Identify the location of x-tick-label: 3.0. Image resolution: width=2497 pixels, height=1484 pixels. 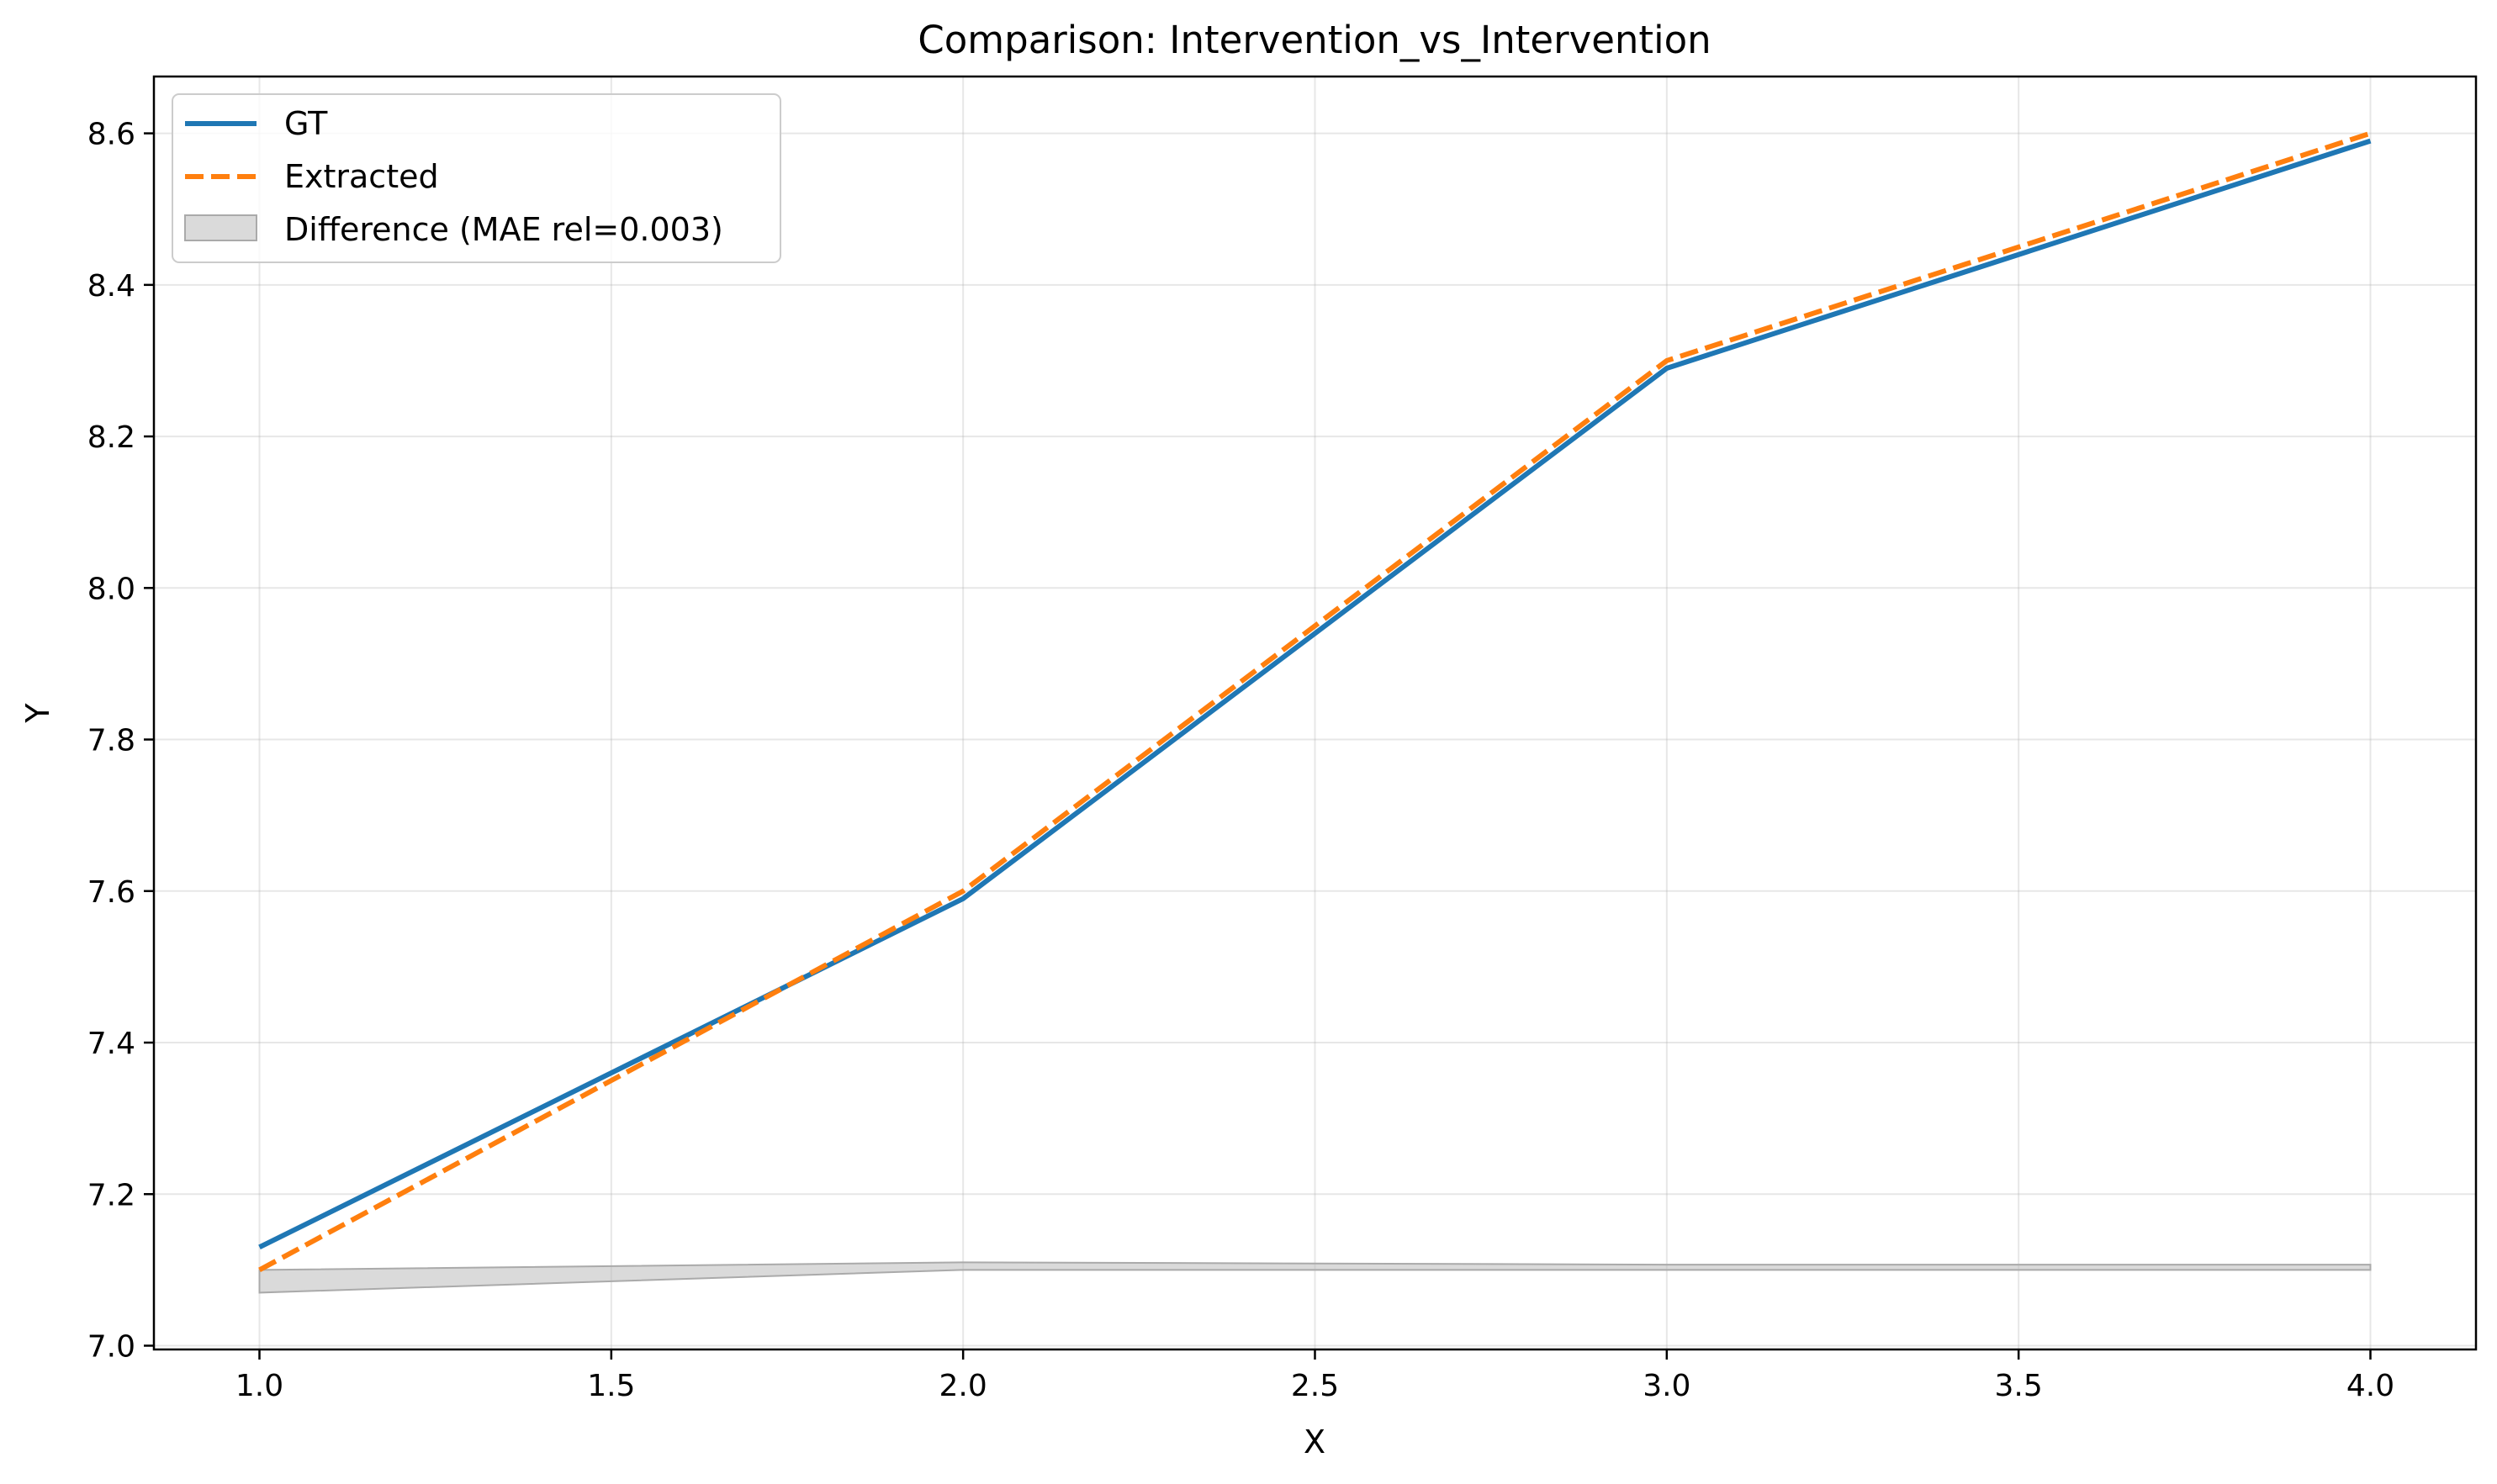
(1666, 1386).